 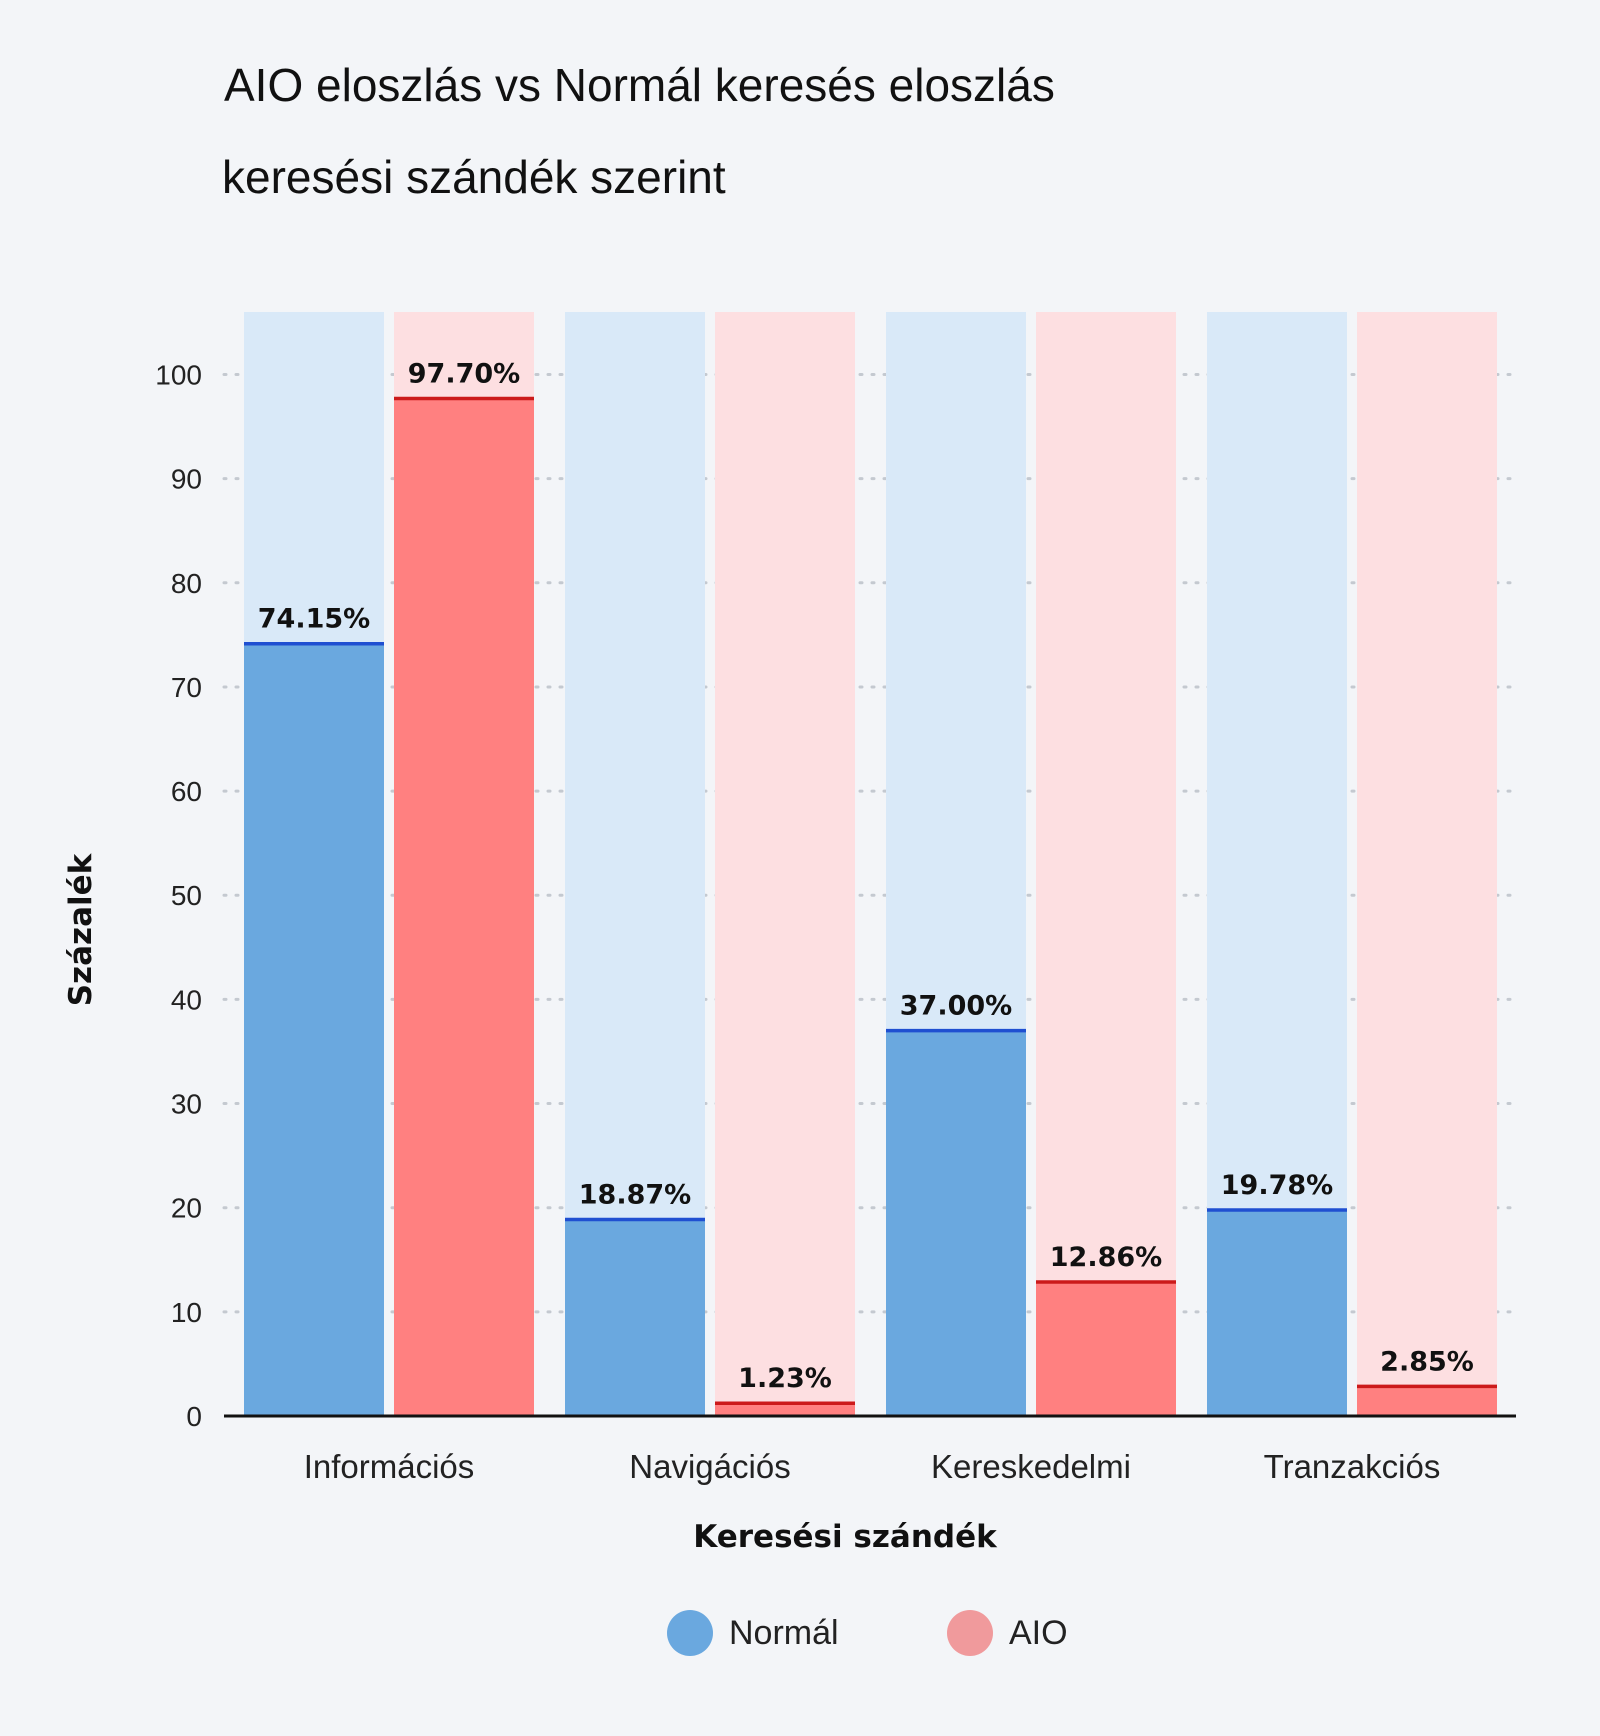 What do you see at coordinates (186, 1312) in the screenshot?
I see `y-tick-label-10: 10` at bounding box center [186, 1312].